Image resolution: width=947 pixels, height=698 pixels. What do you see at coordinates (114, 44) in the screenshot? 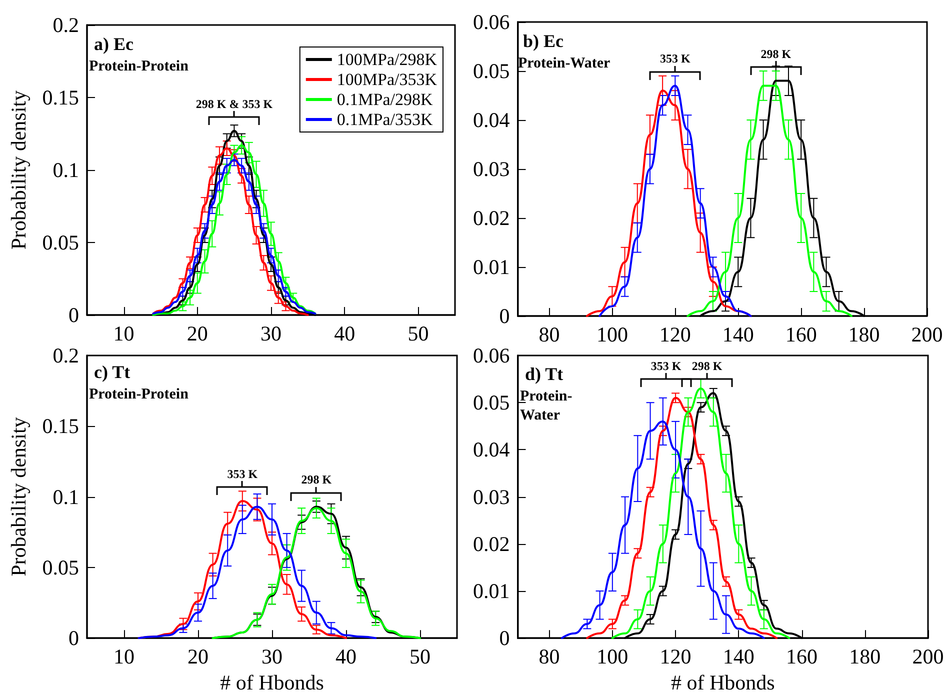
I see `text: a) Ec` at bounding box center [114, 44].